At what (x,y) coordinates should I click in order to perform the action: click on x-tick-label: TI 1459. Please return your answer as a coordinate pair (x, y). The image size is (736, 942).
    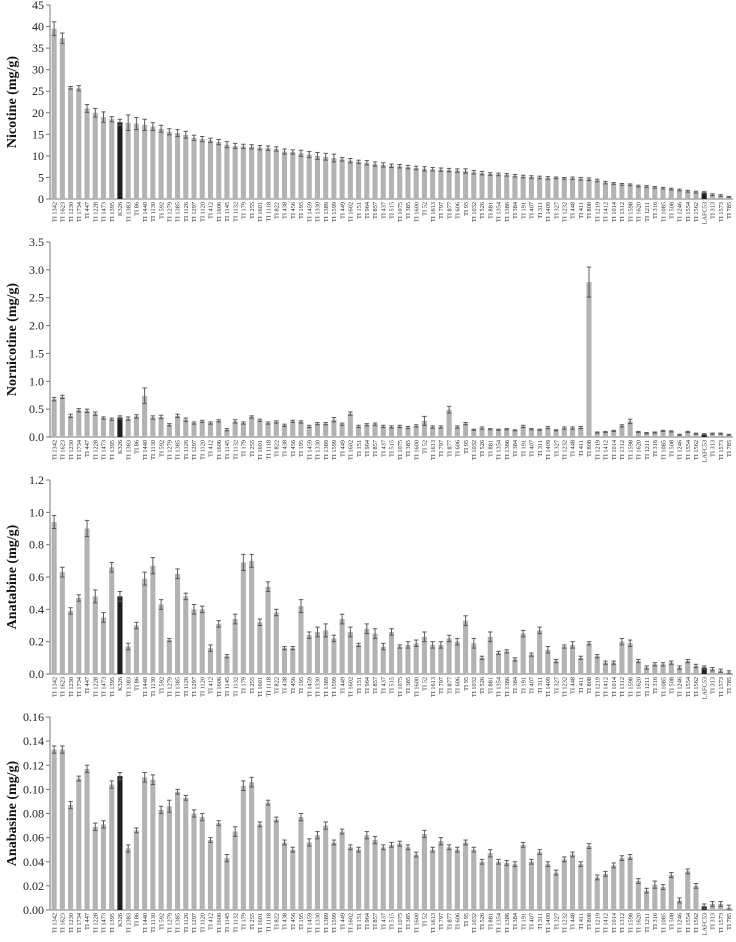
    Looking at the image, I should click on (309, 212).